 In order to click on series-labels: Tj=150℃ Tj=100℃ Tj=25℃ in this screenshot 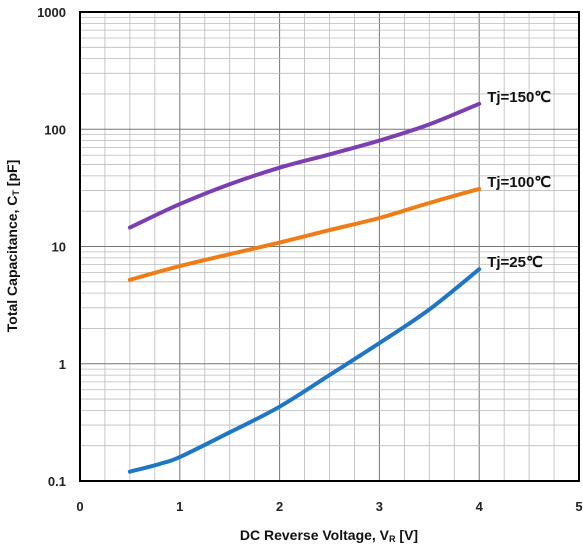, I will do `click(519, 180)`.